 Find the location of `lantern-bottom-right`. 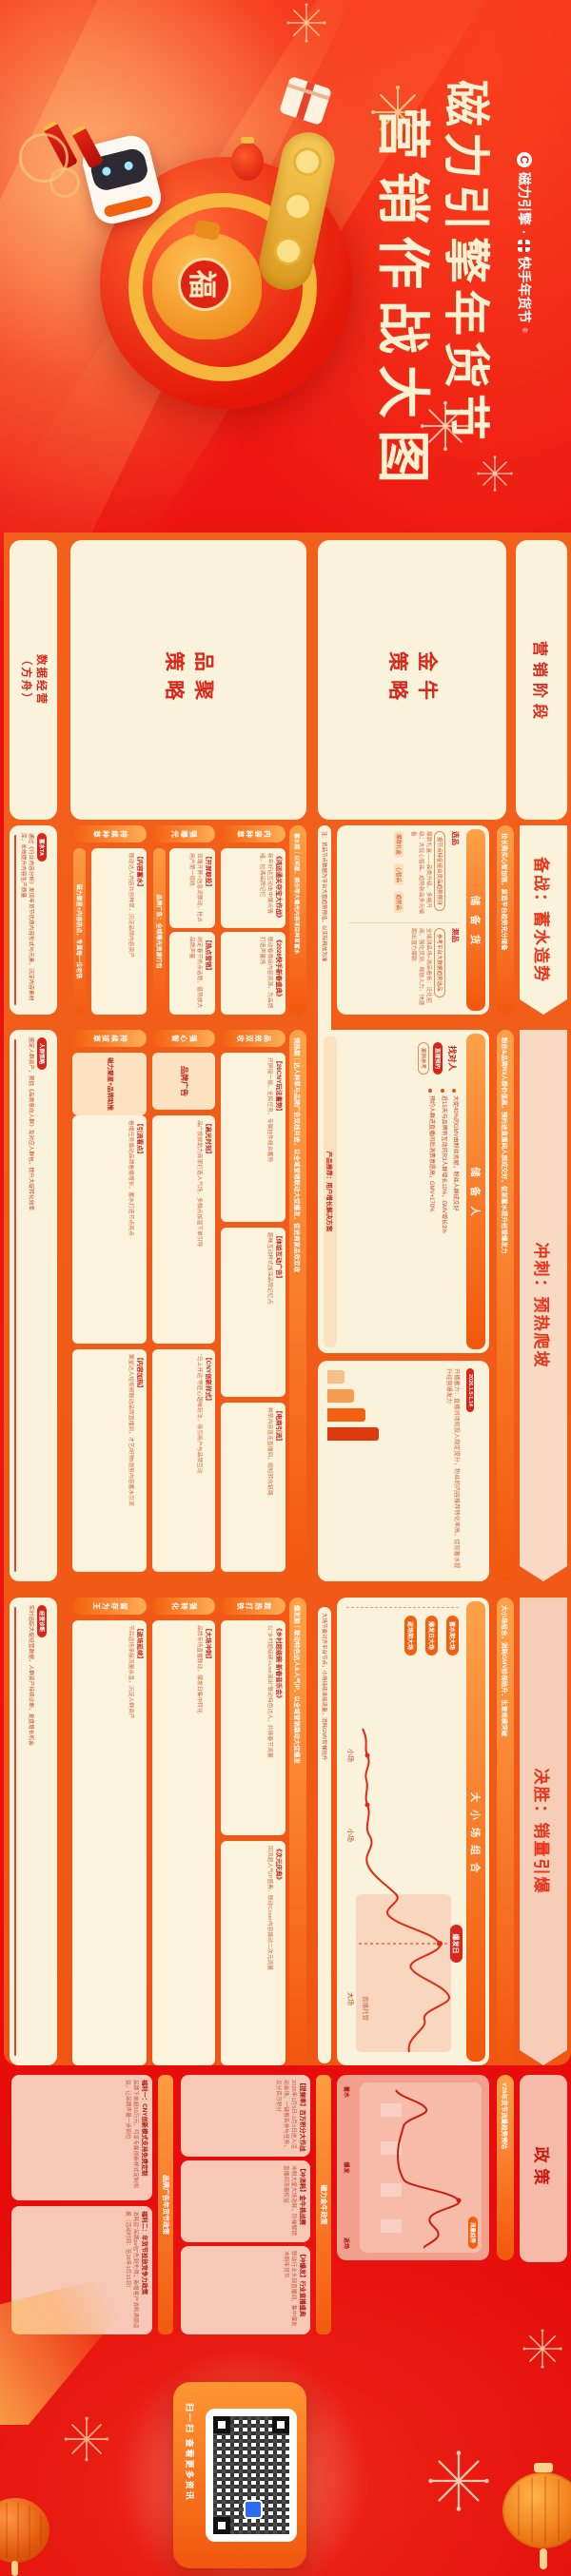

lantern-bottom-right is located at coordinates (536, 2514).